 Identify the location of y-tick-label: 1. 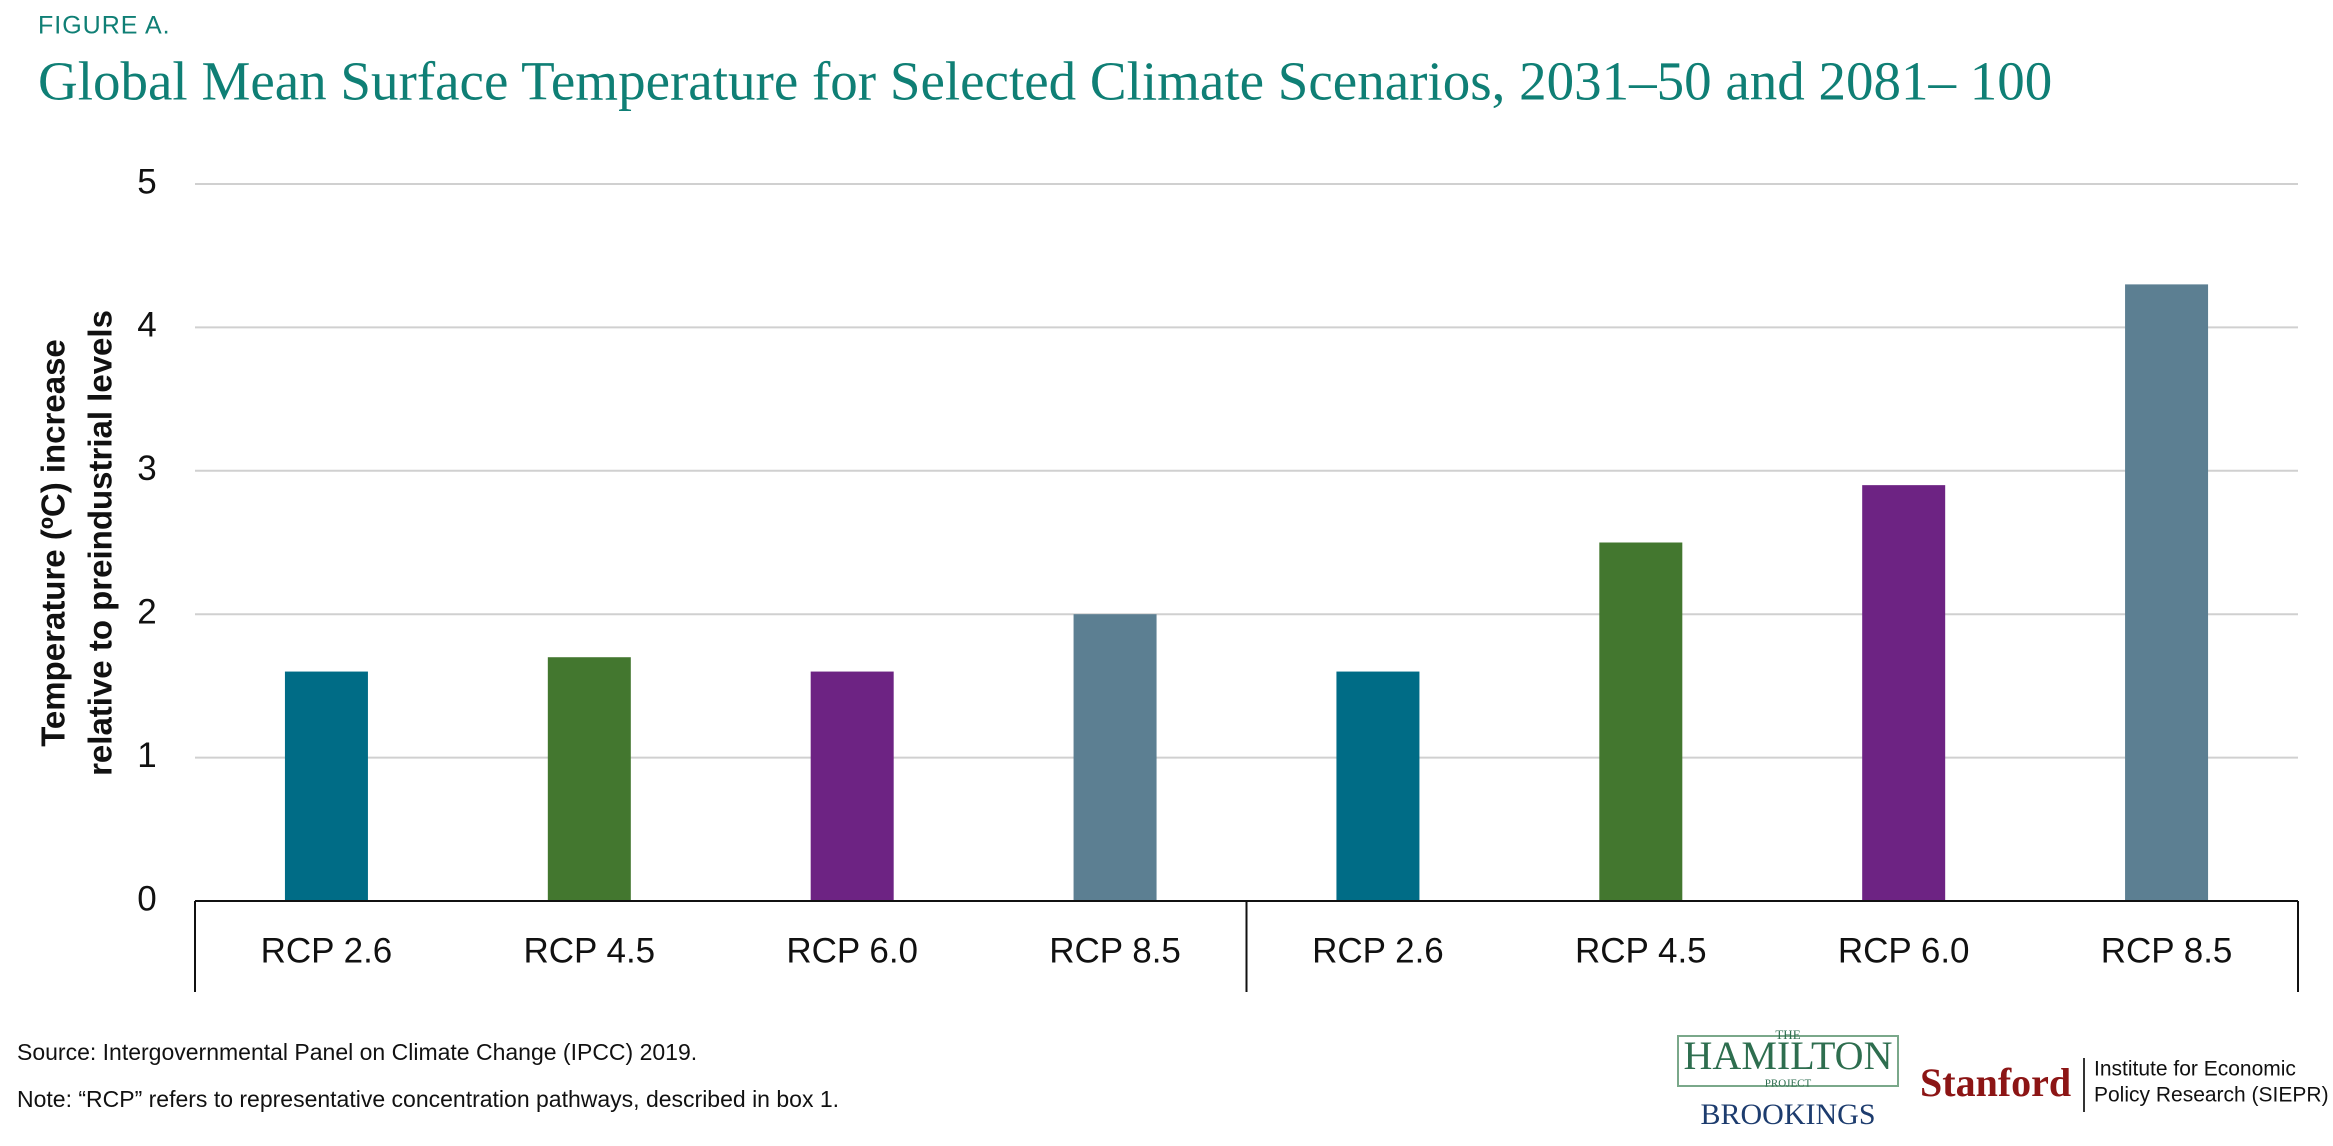
(146, 755).